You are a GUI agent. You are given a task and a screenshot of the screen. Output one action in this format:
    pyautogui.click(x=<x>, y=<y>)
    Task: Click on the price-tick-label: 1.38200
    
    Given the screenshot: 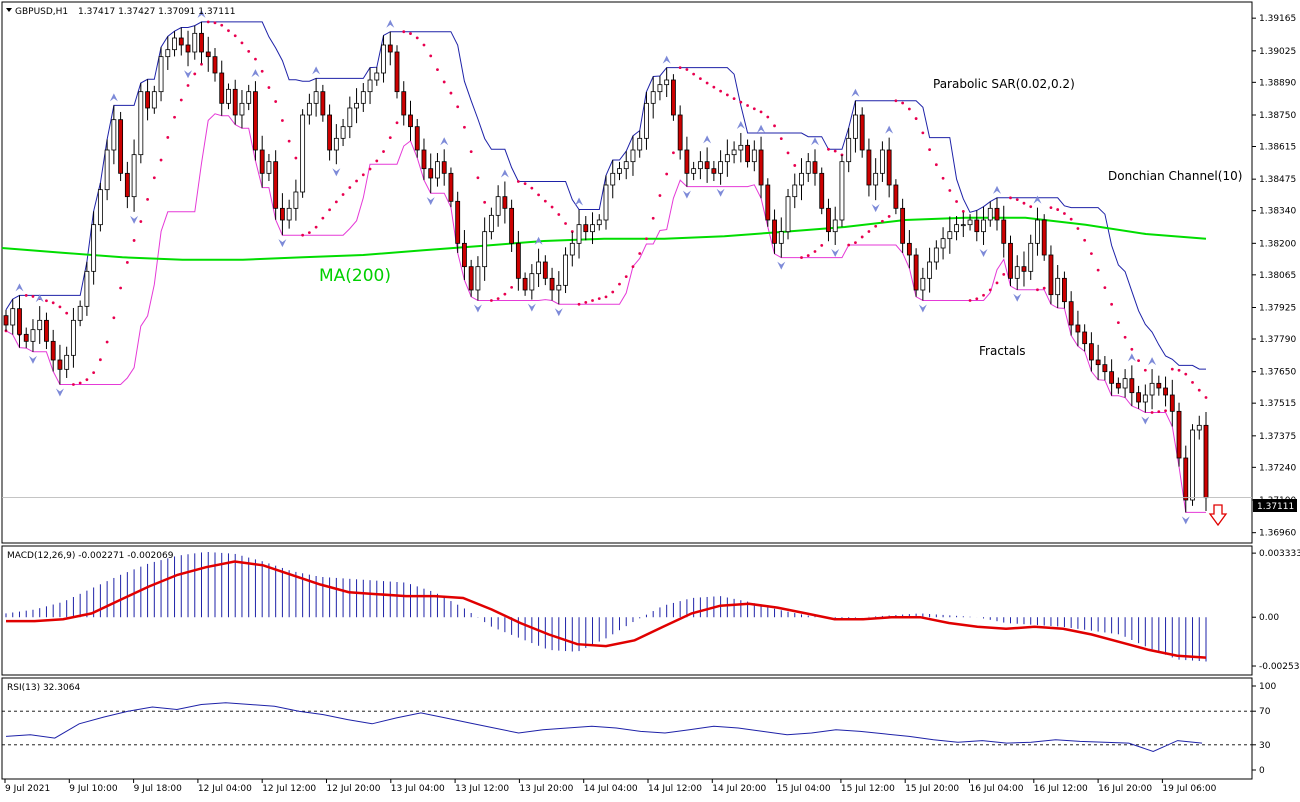 What is the action you would take?
    pyautogui.click(x=1277, y=244)
    